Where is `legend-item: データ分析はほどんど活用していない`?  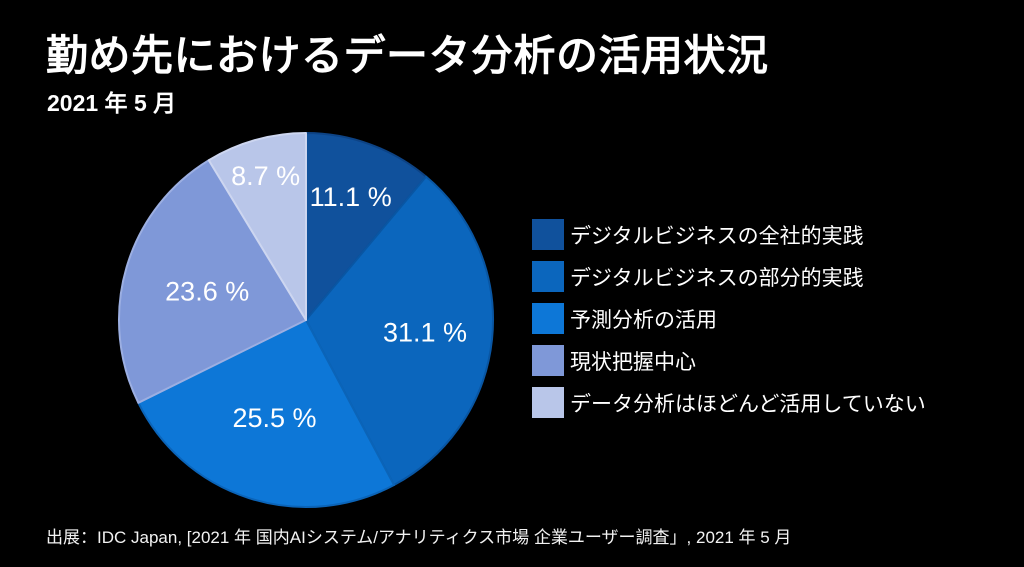 legend-item: データ分析はほどんど活用していない is located at coordinates (729, 402).